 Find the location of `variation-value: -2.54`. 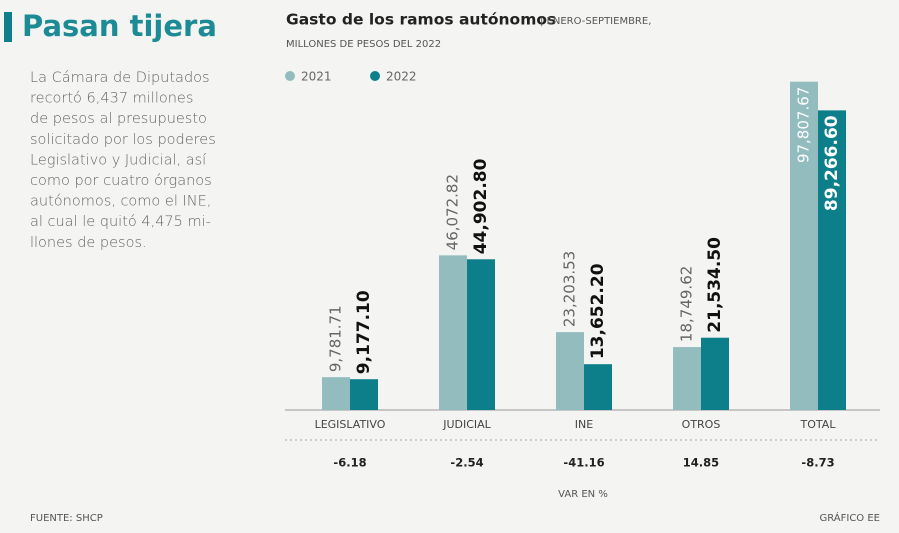

variation-value: -2.54 is located at coordinates (466, 463).